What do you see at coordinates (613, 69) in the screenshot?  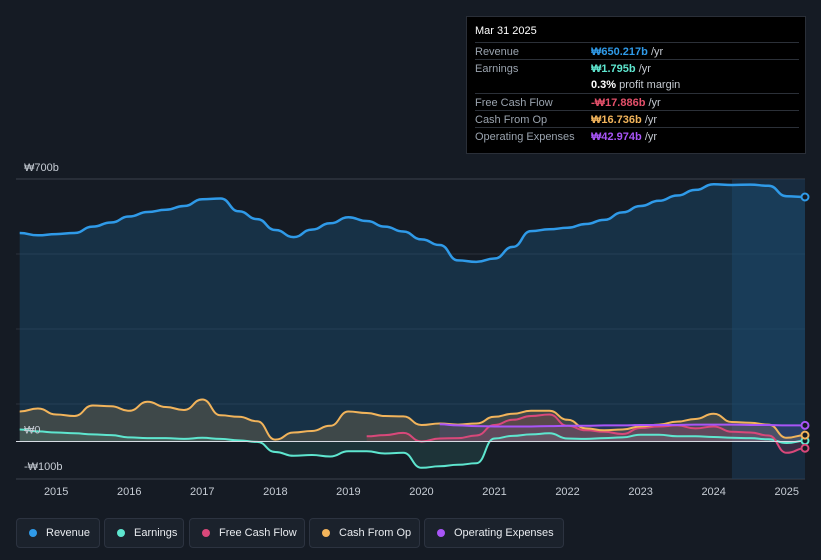 I see `tooltip-value-text: ₩1.795b` at bounding box center [613, 69].